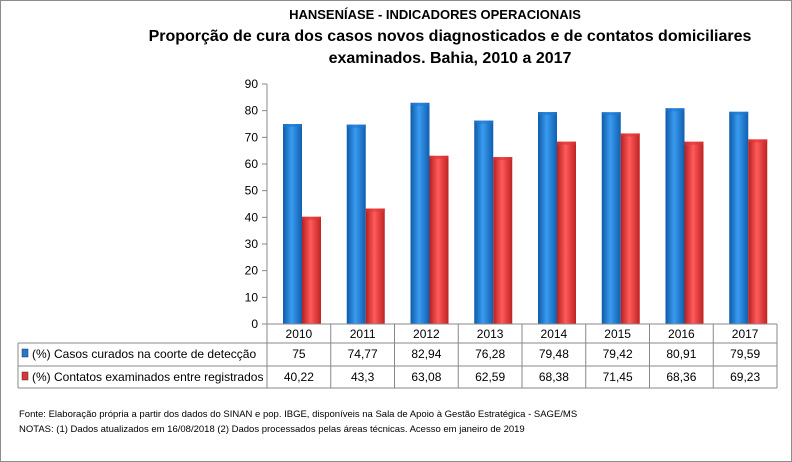  What do you see at coordinates (375, 266) in the screenshot?
I see `red-bar-2011` at bounding box center [375, 266].